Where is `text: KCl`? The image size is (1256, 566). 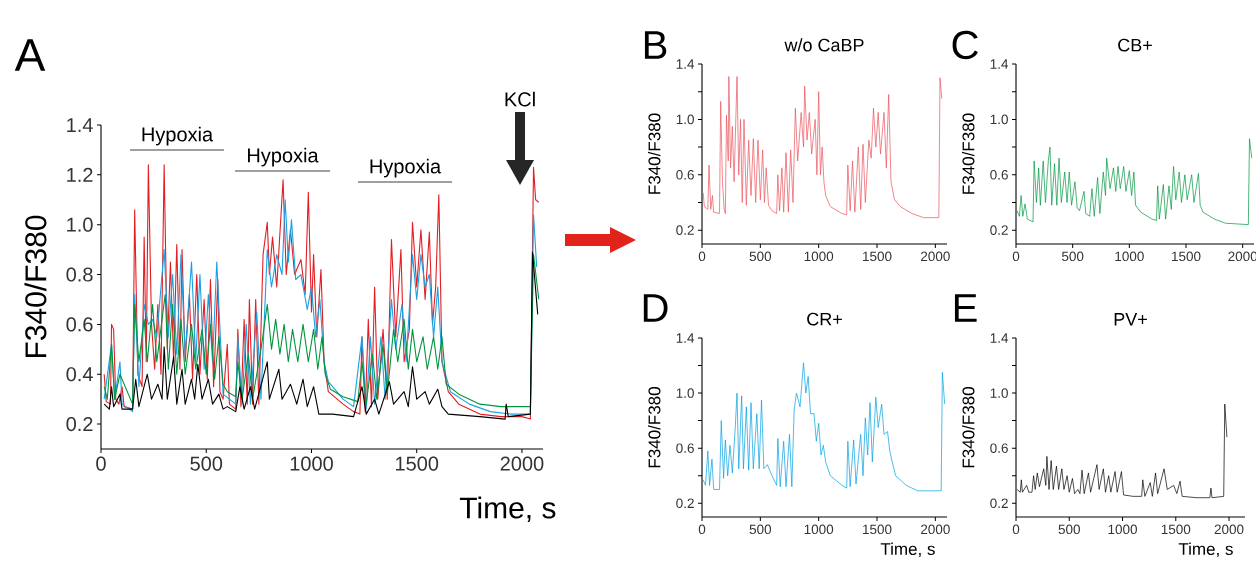
text: KCl is located at coordinates (520, 99).